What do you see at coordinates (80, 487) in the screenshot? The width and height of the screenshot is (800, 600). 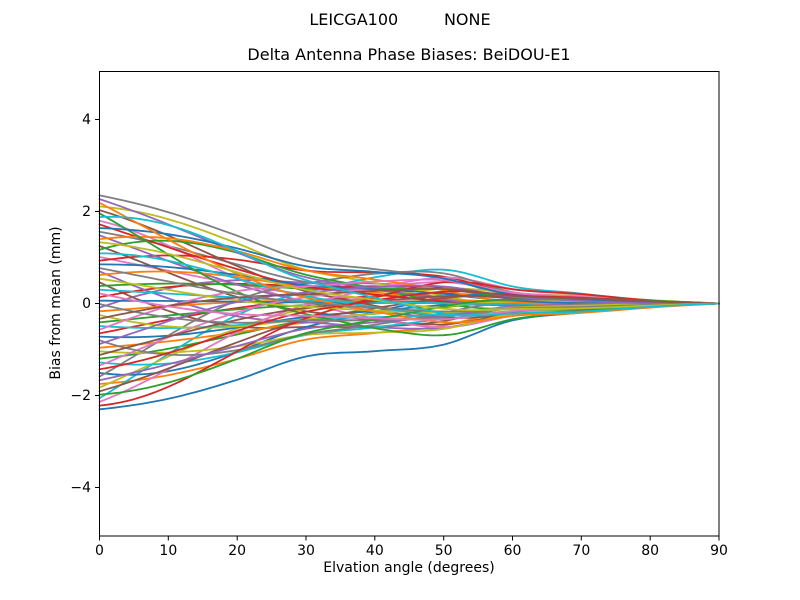 I see `y-tick-label: −4` at bounding box center [80, 487].